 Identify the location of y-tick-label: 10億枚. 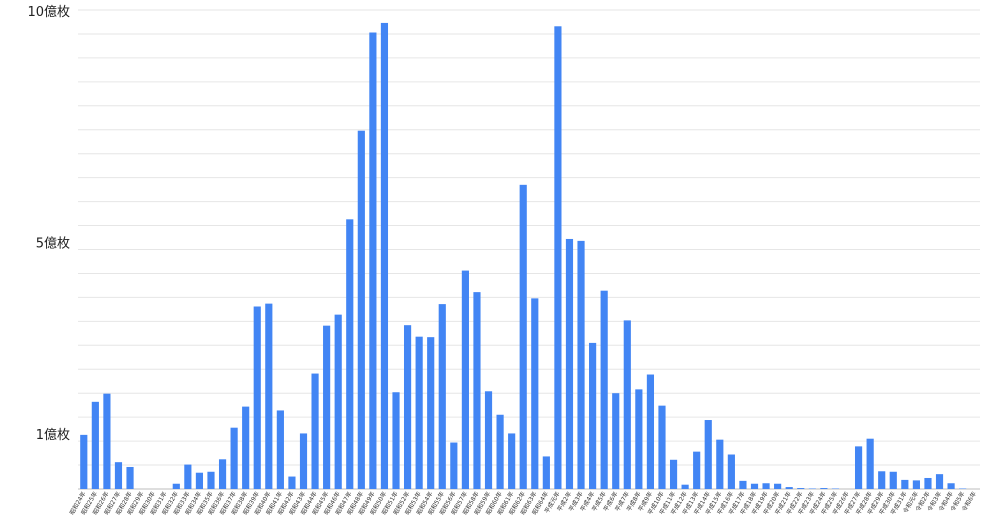
(48, 12).